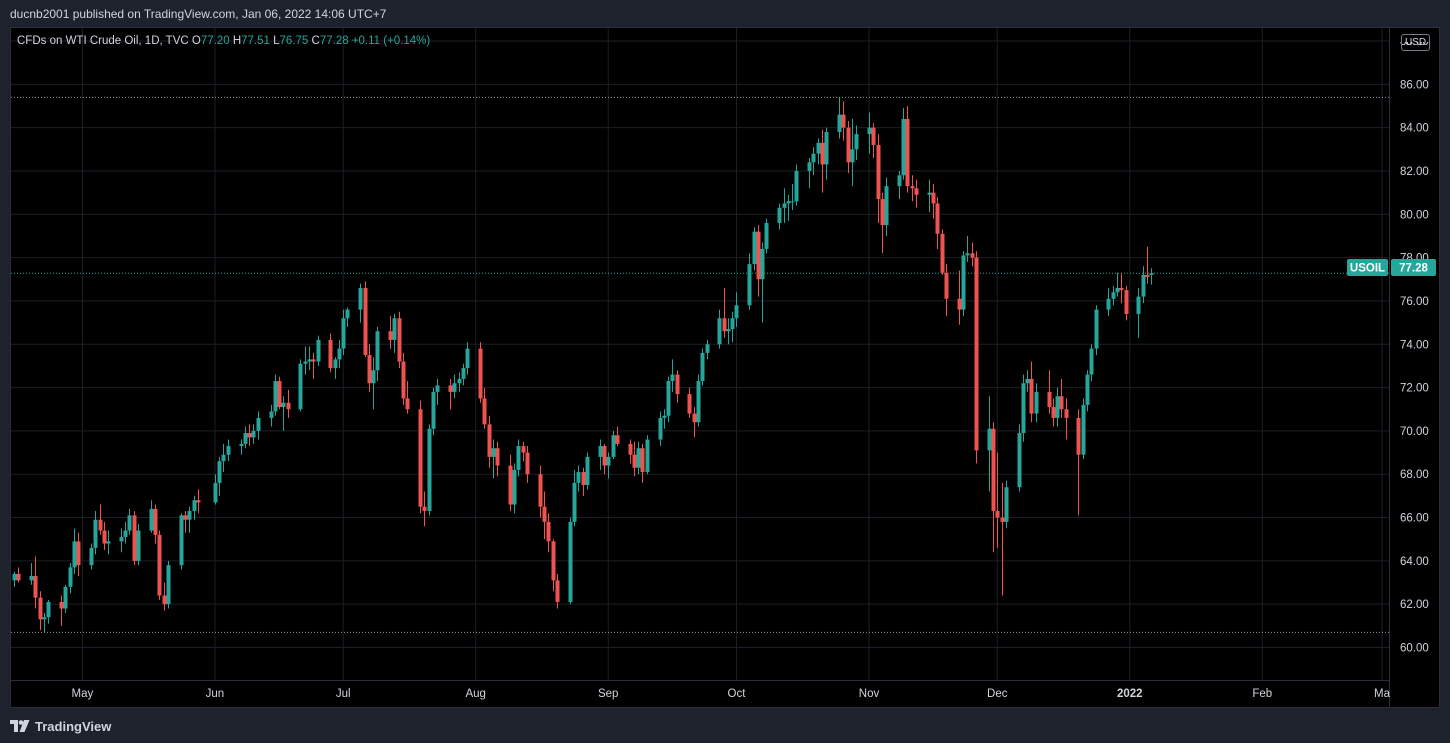 Image resolution: width=1450 pixels, height=743 pixels. Describe the element at coordinates (73, 726) in the screenshot. I see `tradingview-brand: TradingView` at that location.